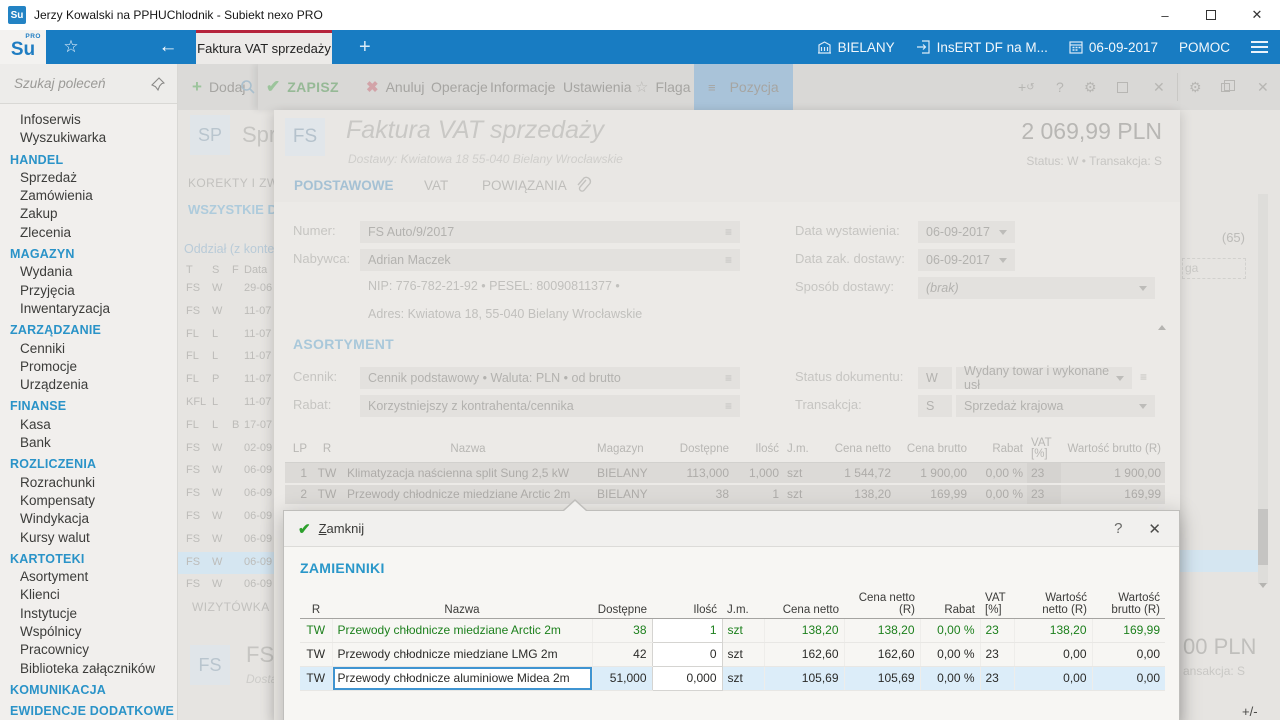 The width and height of the screenshot is (1280, 720). I want to click on sidebar-item-sprzedaż: Sprzedaż, so click(49, 177).